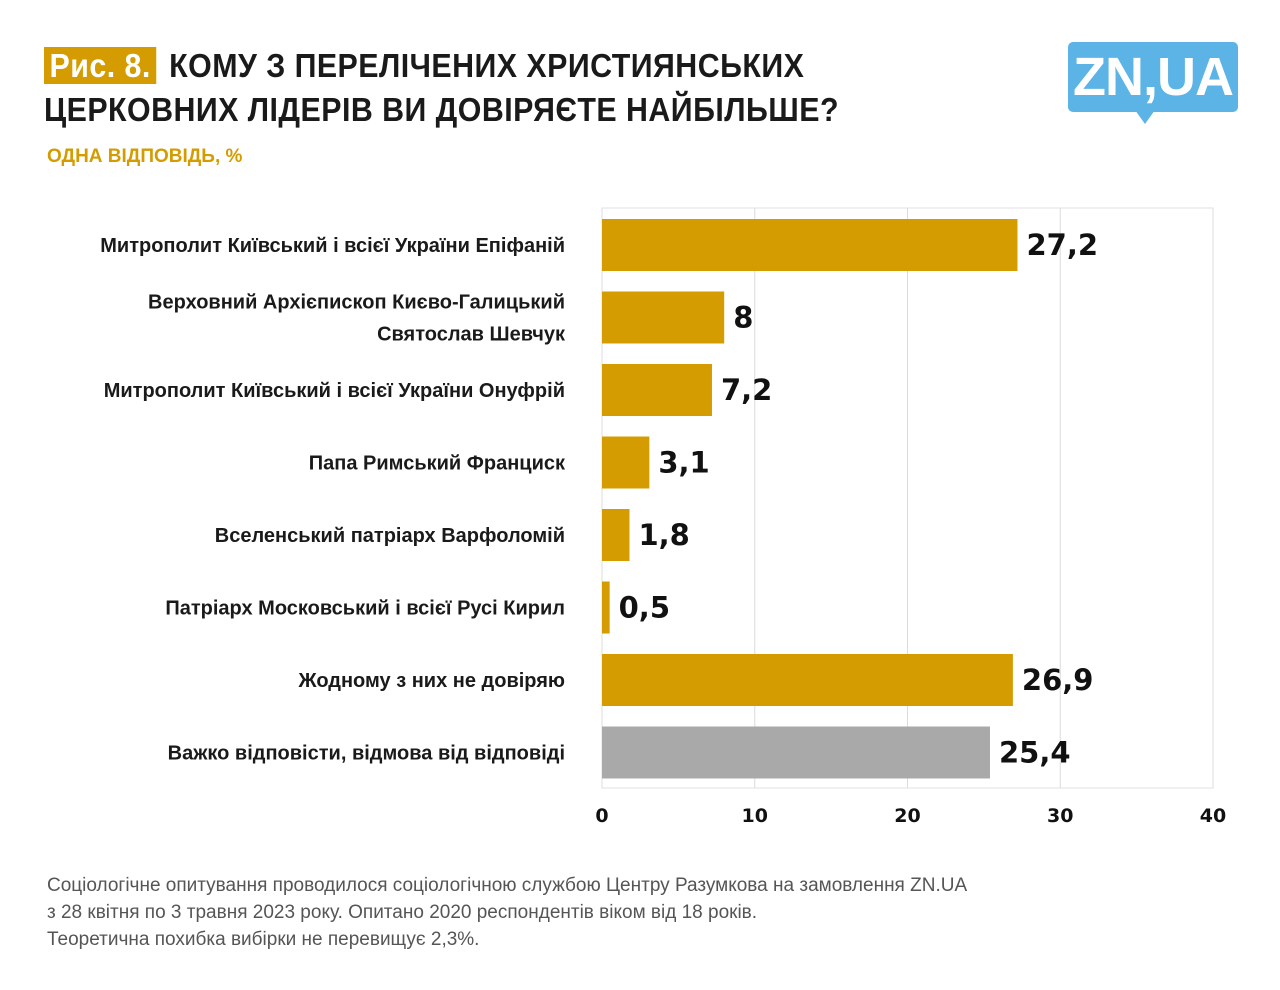 The image size is (1280, 990). I want to click on x-tick-label: 40, so click(1213, 816).